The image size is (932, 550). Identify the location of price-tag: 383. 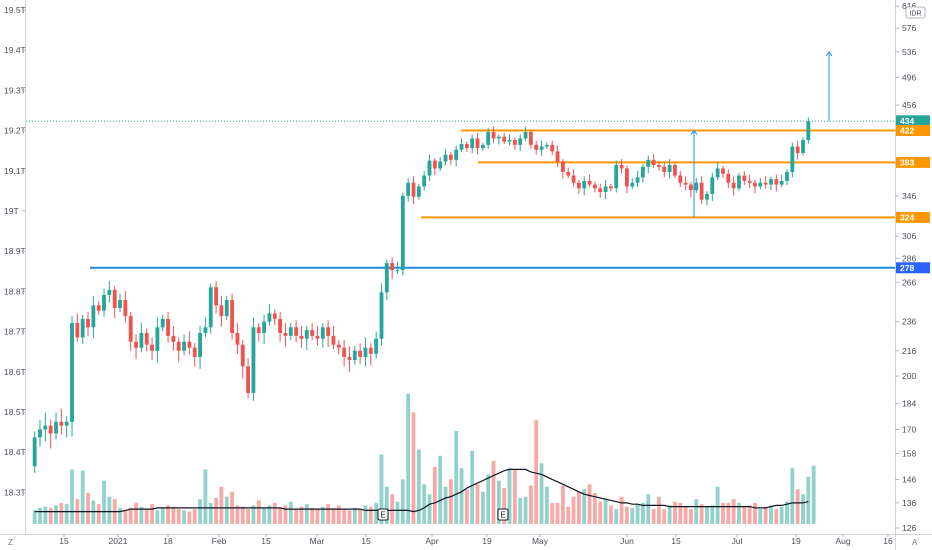
(913, 162).